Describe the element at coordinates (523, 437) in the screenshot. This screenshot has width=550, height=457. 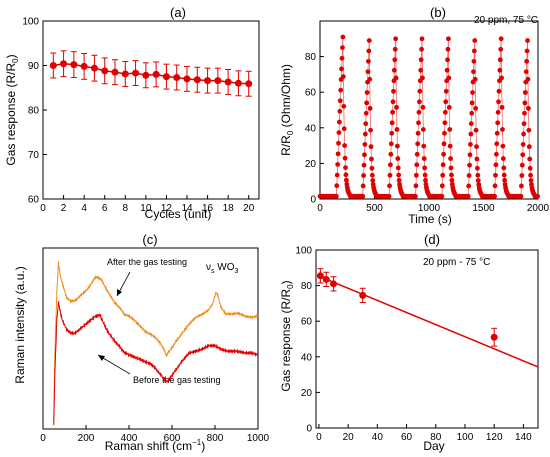
I see `panel-d-xtick-label: 140` at that location.